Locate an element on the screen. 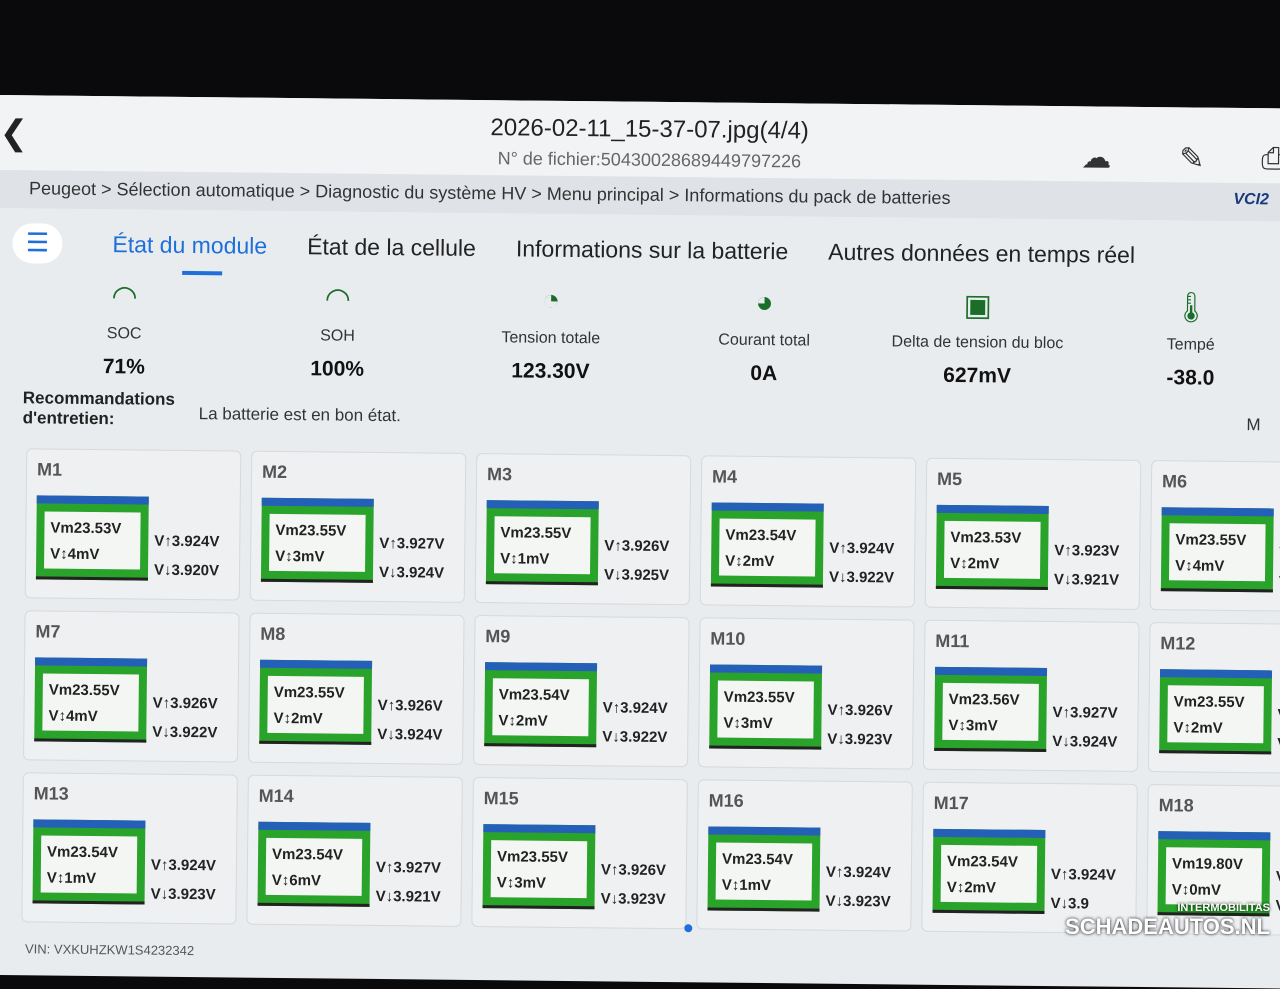 The width and height of the screenshot is (1280, 989). battery-icon: Vm23.54V V↕6mV is located at coordinates (314, 864).